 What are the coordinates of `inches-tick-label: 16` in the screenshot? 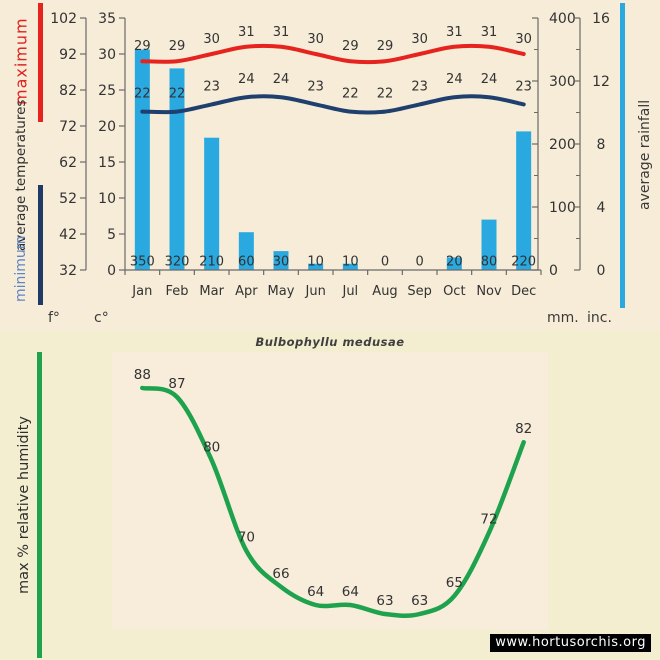 It's located at (601, 19).